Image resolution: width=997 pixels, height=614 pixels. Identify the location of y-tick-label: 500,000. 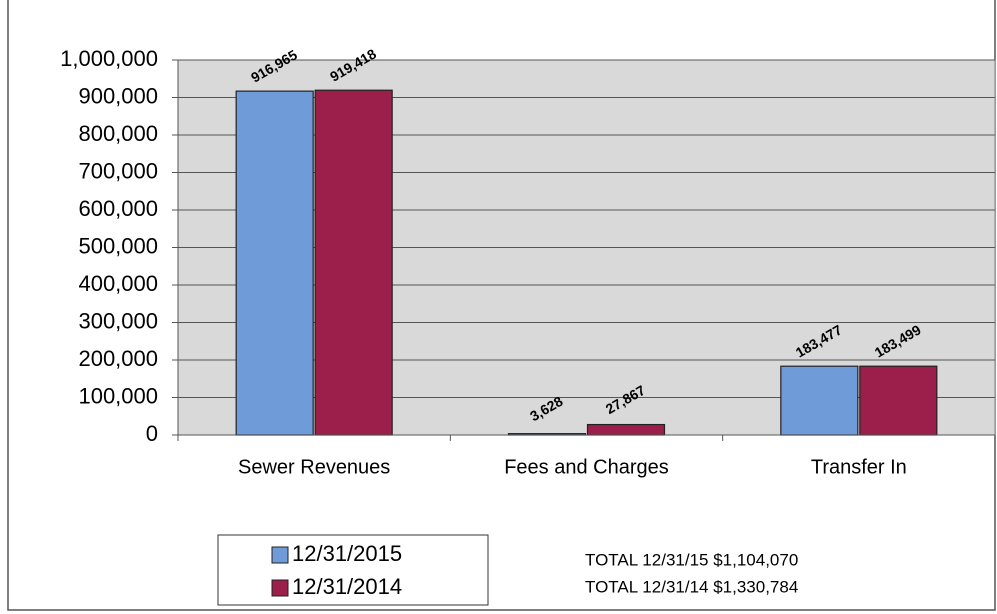
(118, 245).